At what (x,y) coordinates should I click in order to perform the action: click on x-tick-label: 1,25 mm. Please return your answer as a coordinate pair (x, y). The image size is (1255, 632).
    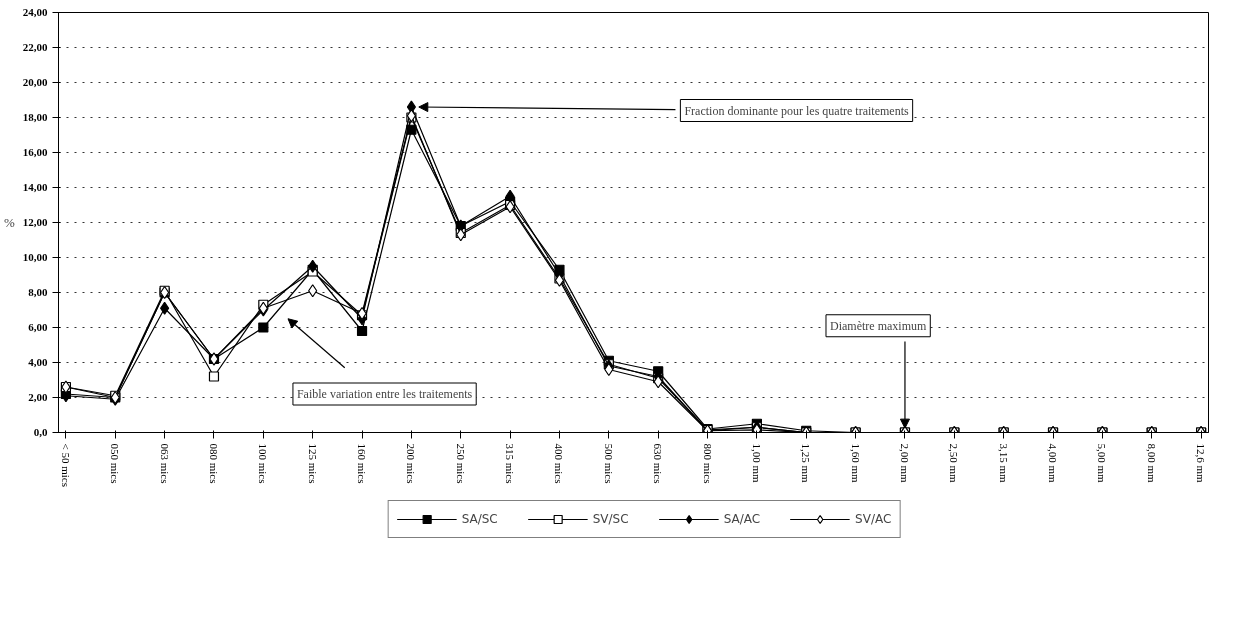
    Looking at the image, I should click on (806, 463).